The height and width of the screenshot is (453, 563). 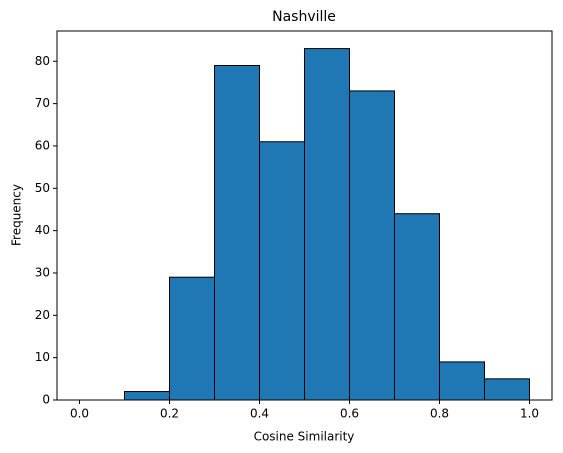 What do you see at coordinates (42, 230) in the screenshot?
I see `y-tick-label: 40` at bounding box center [42, 230].